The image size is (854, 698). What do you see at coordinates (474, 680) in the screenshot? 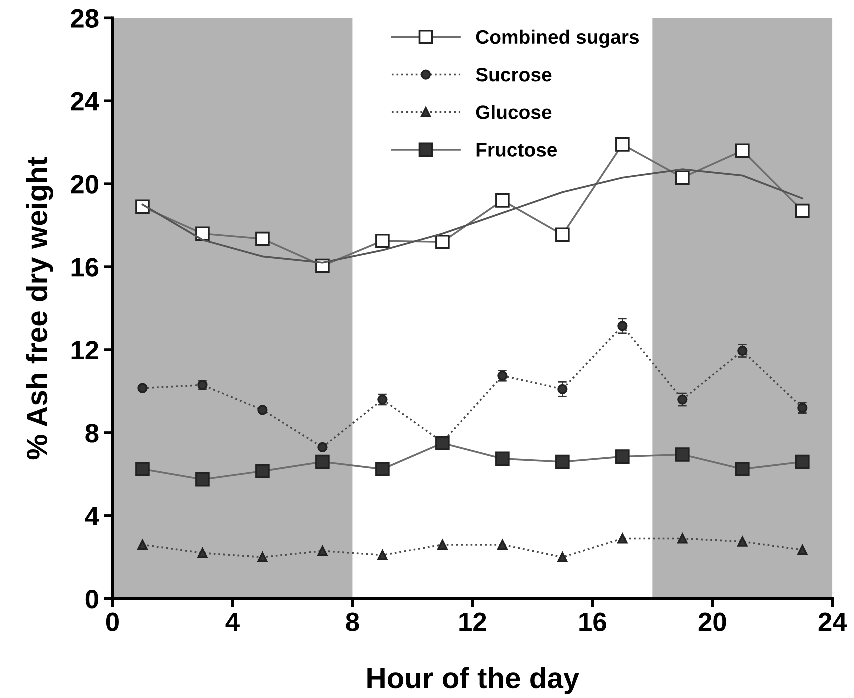
I see `x-axis-title: Hour of the day` at bounding box center [474, 680].